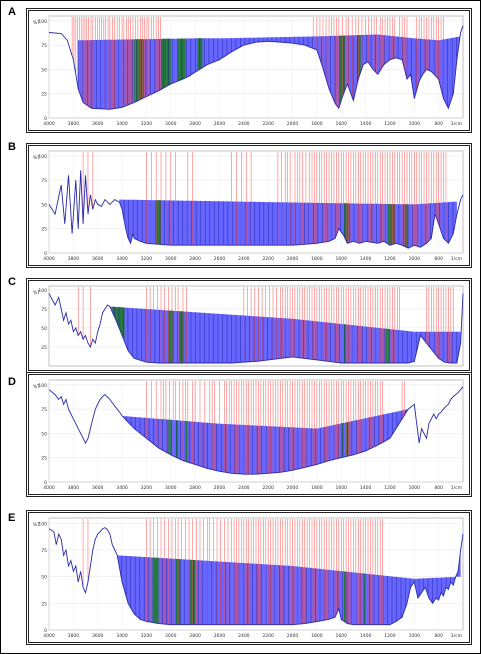 This screenshot has width=481, height=654. Describe the element at coordinates (12, 518) in the screenshot. I see `panel-label-e: E` at that location.